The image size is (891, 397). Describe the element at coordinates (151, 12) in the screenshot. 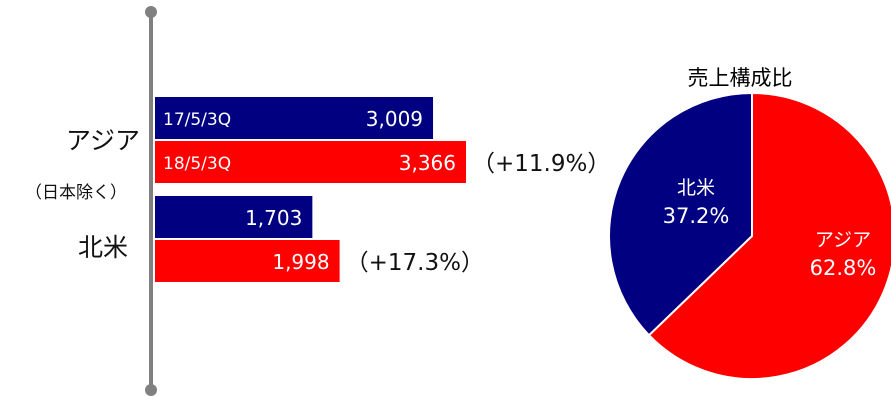

I see `axis-top-cap` at that location.